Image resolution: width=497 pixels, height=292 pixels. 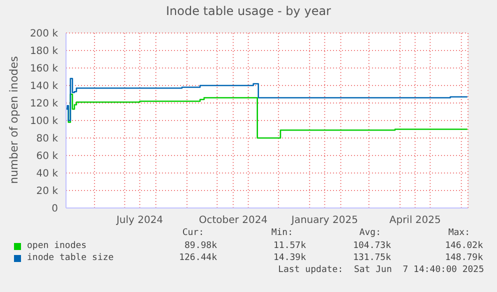 I want to click on x-tick-label: April 2025, so click(x=415, y=220).